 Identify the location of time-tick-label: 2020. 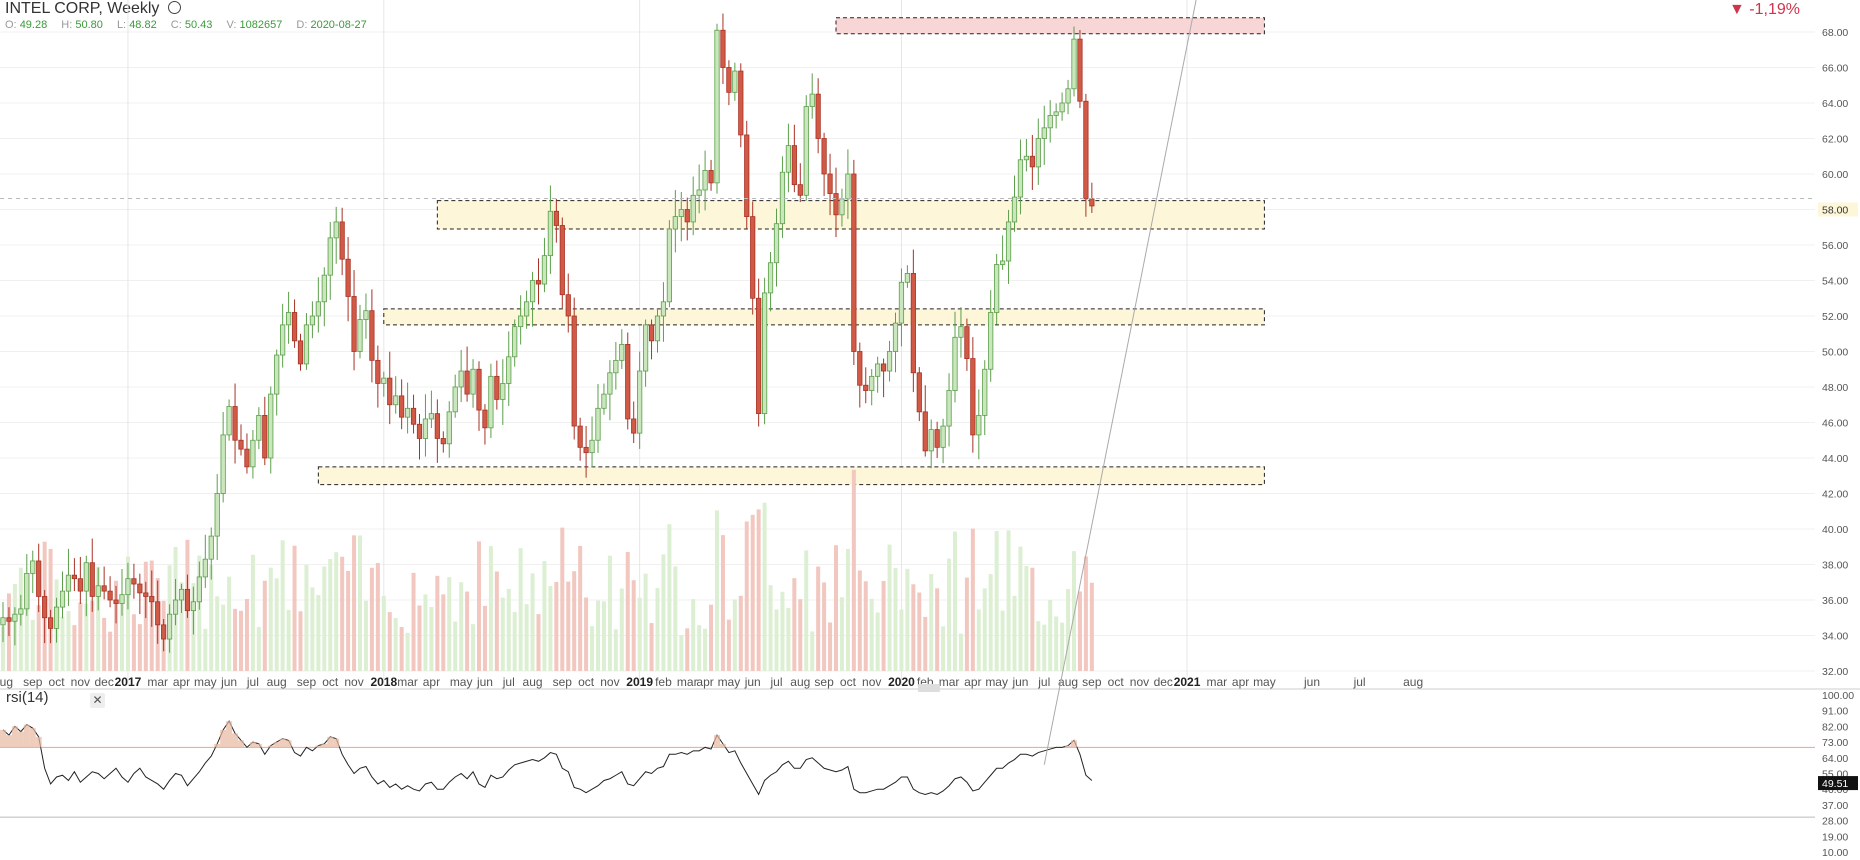
(901, 682).